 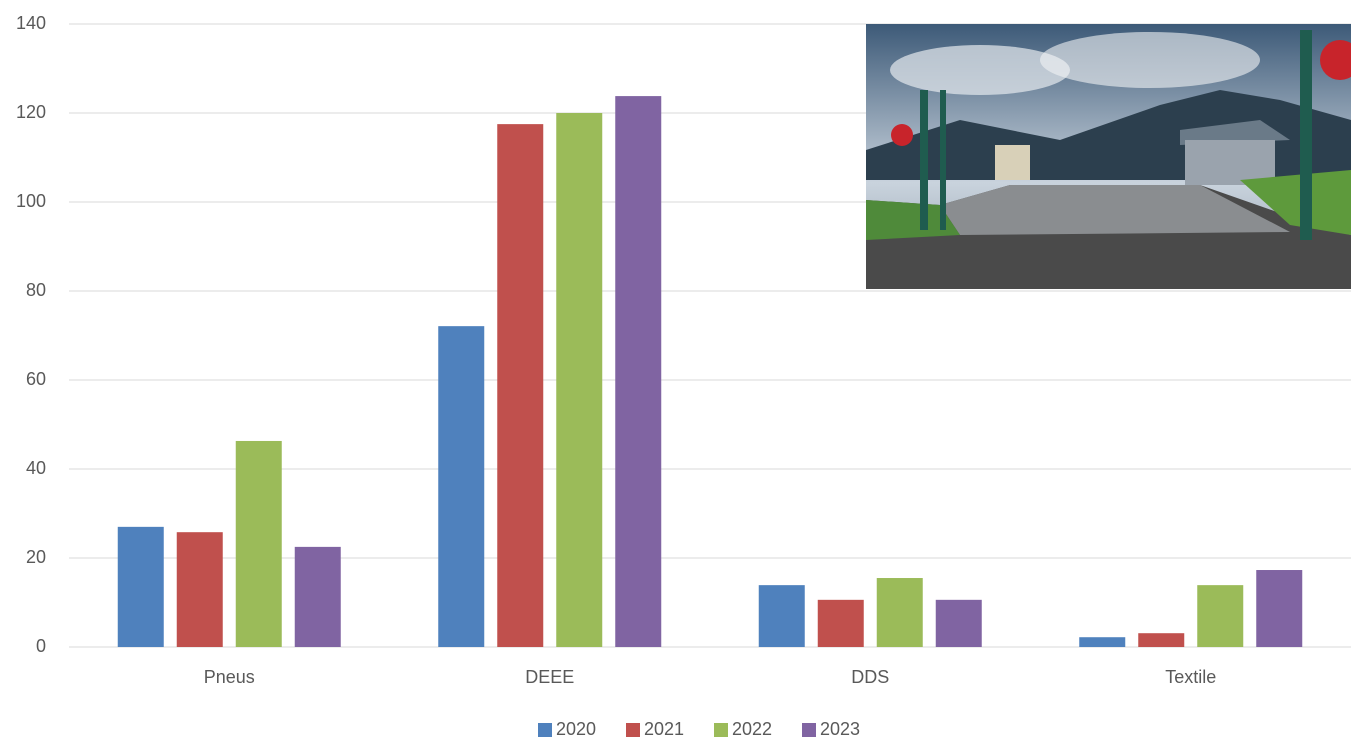 I want to click on y-tick-label: 40, so click(x=36, y=468).